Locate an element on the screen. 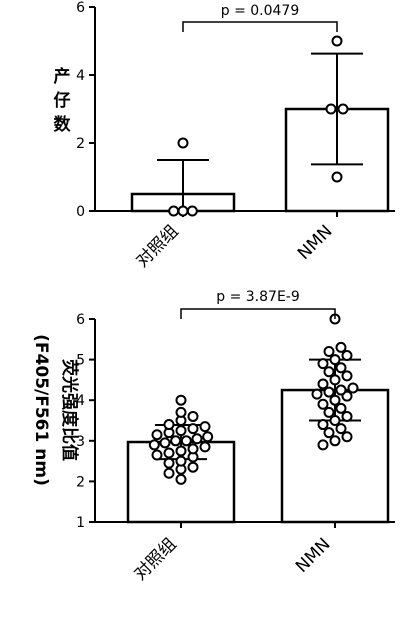  y-axis-label: 仔 is located at coordinates (62, 100).